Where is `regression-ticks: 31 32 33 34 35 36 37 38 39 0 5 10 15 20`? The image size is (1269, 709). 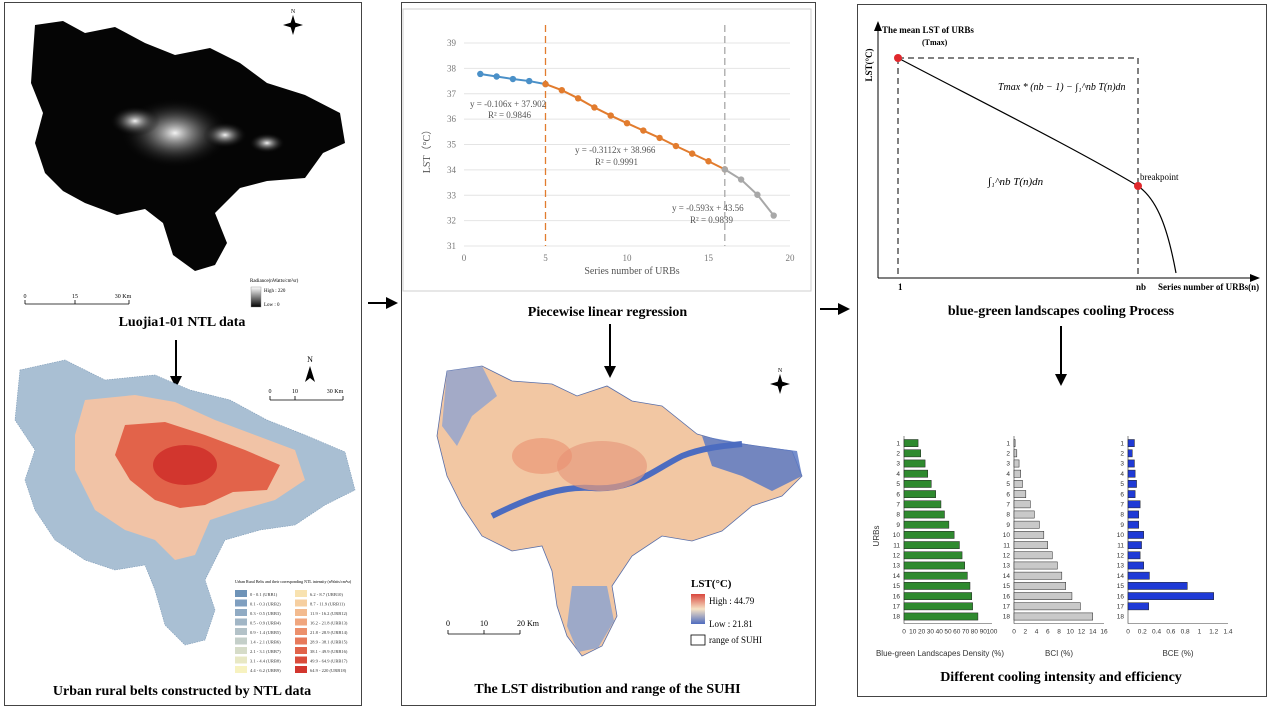 regression-ticks: 31 32 33 34 35 36 37 38 39 0 5 10 15 20 is located at coordinates (621, 150).